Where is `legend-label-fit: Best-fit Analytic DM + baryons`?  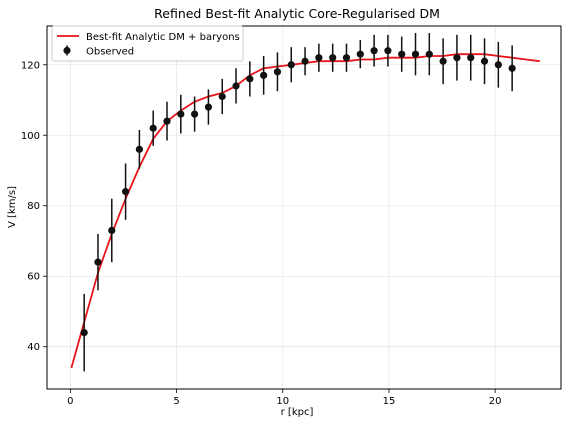
legend-label-fit: Best-fit Analytic DM + baryons is located at coordinates (163, 37).